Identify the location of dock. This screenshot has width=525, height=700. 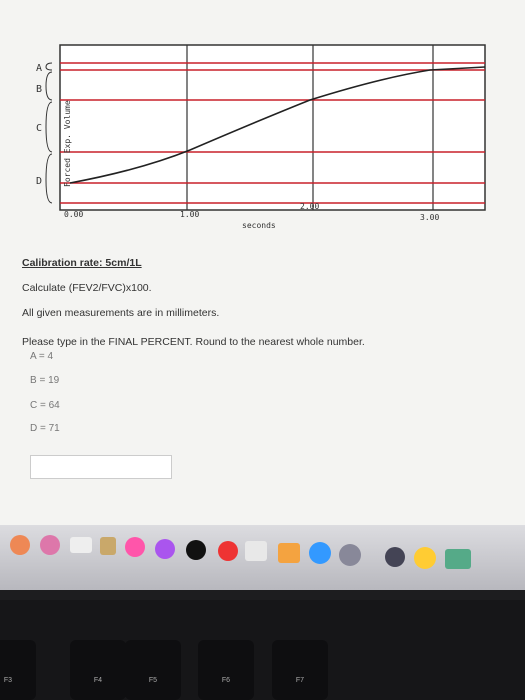
(262, 557).